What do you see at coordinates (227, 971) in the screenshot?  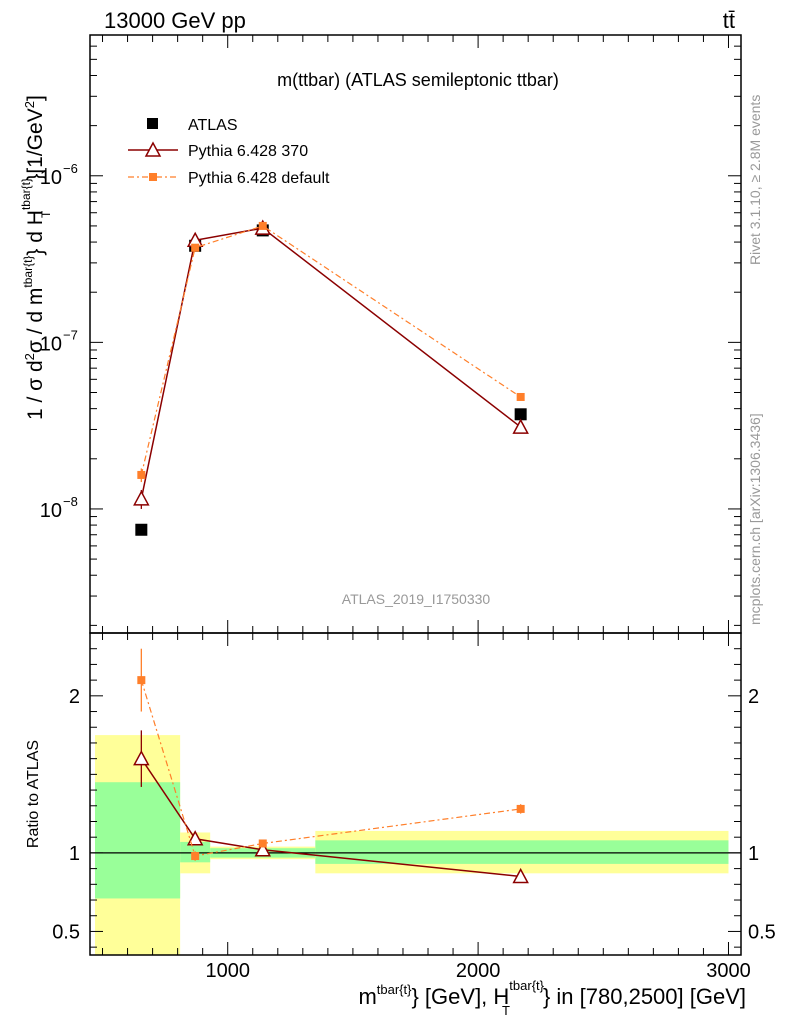 I see `ratio-xtick-label: 1000` at bounding box center [227, 971].